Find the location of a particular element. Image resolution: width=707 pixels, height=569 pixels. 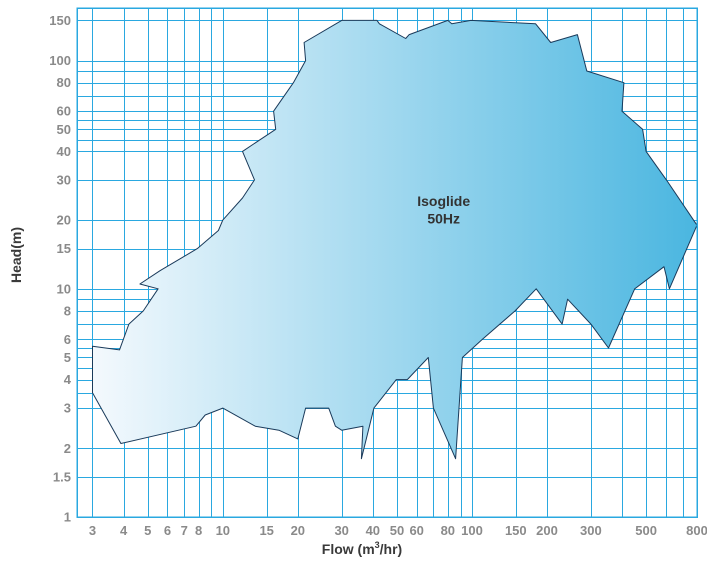

y-tick-label: 10 is located at coordinates (64, 288).